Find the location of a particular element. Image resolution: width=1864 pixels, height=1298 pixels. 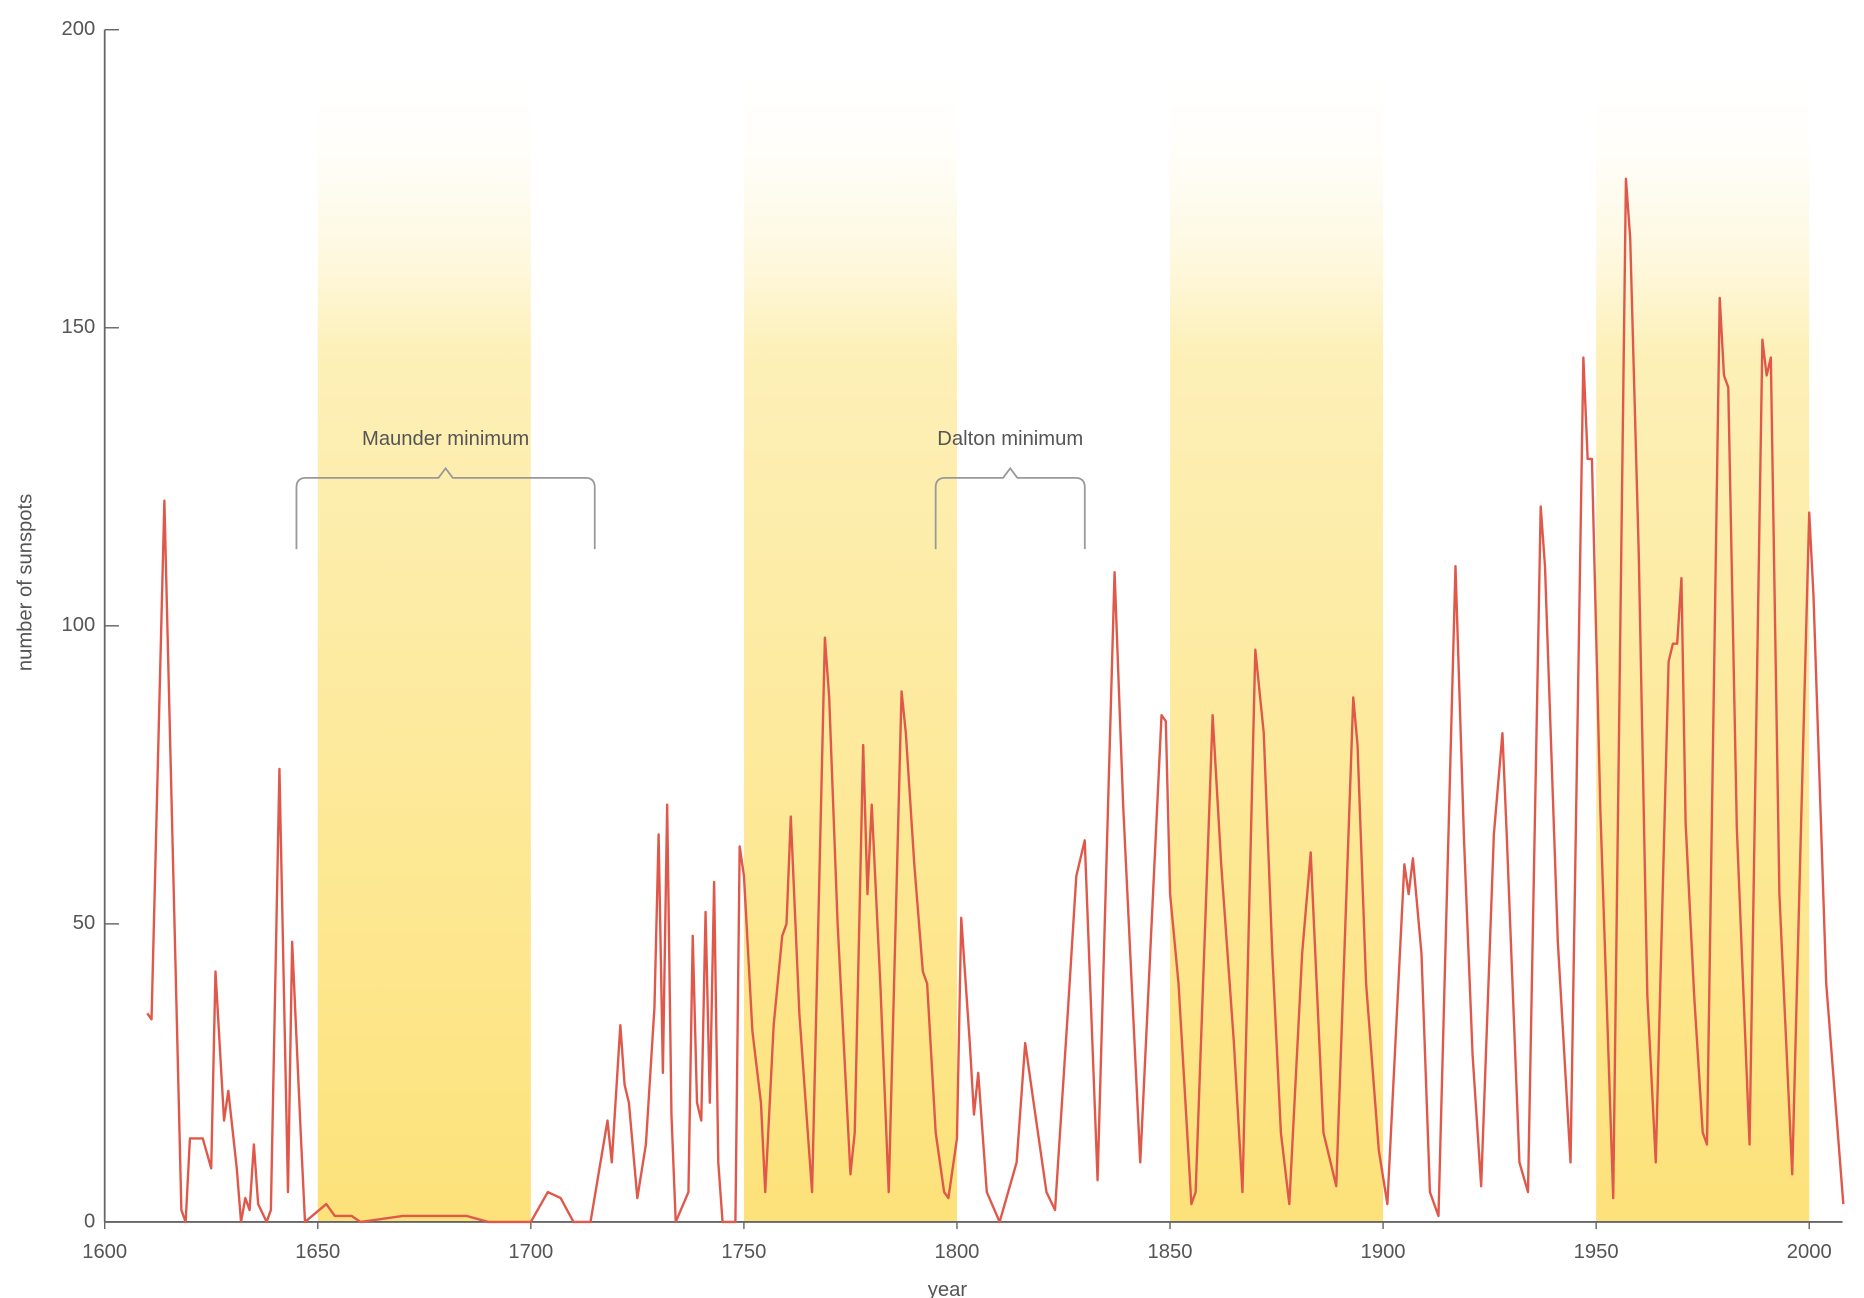

y-tick-label: 200 is located at coordinates (79, 29).